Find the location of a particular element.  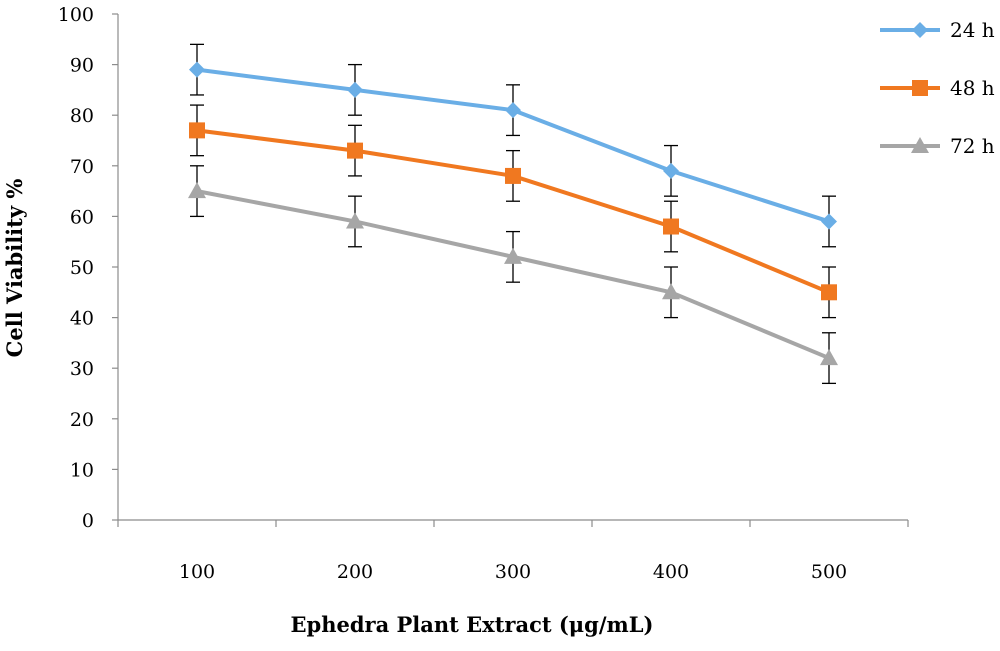

x-tick-label: 500 is located at coordinates (829, 572).